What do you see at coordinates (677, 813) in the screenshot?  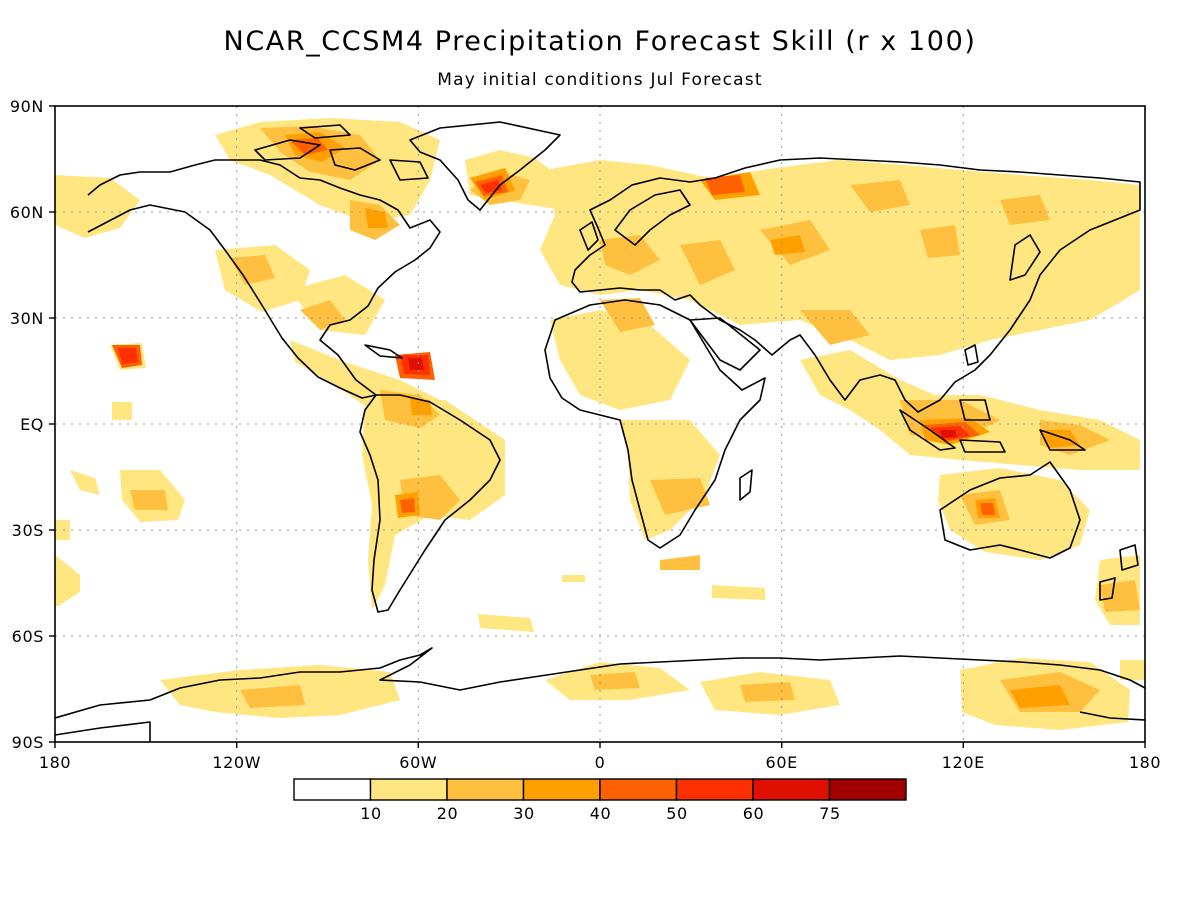 I see `colorbar-label: 50` at bounding box center [677, 813].